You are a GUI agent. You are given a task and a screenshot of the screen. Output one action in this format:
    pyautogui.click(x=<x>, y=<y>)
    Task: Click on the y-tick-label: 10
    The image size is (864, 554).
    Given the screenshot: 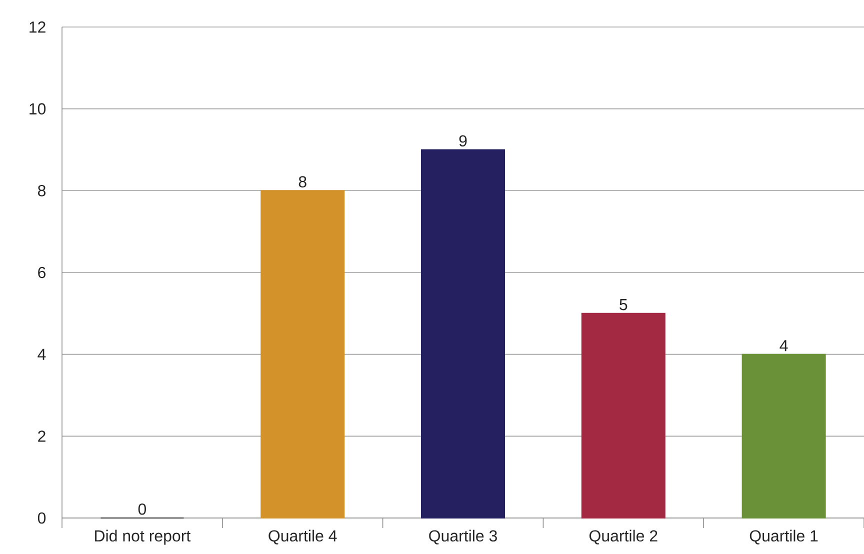 What is the action you would take?
    pyautogui.click(x=38, y=108)
    